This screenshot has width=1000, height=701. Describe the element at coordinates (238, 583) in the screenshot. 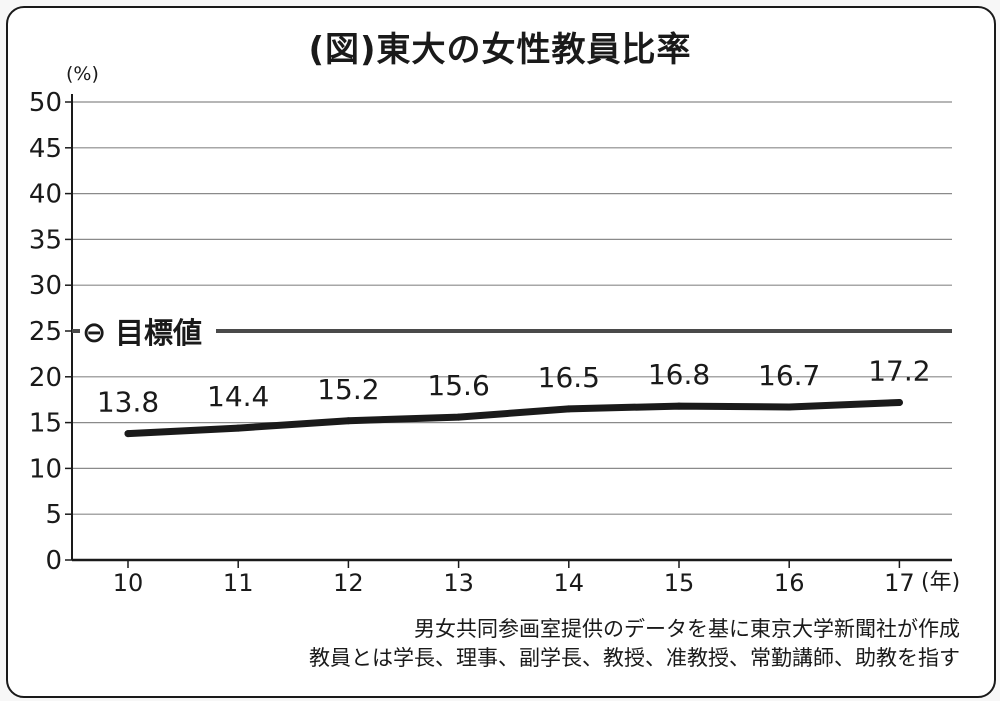

I see `x-tick-label: 11` at that location.